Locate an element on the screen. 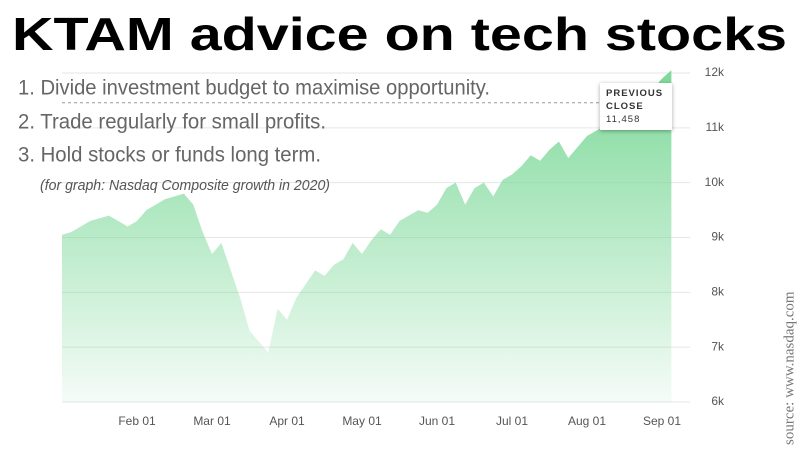 Image resolution: width=800 pixels, height=450 pixels. y-tick-label: 11k is located at coordinates (715, 127).